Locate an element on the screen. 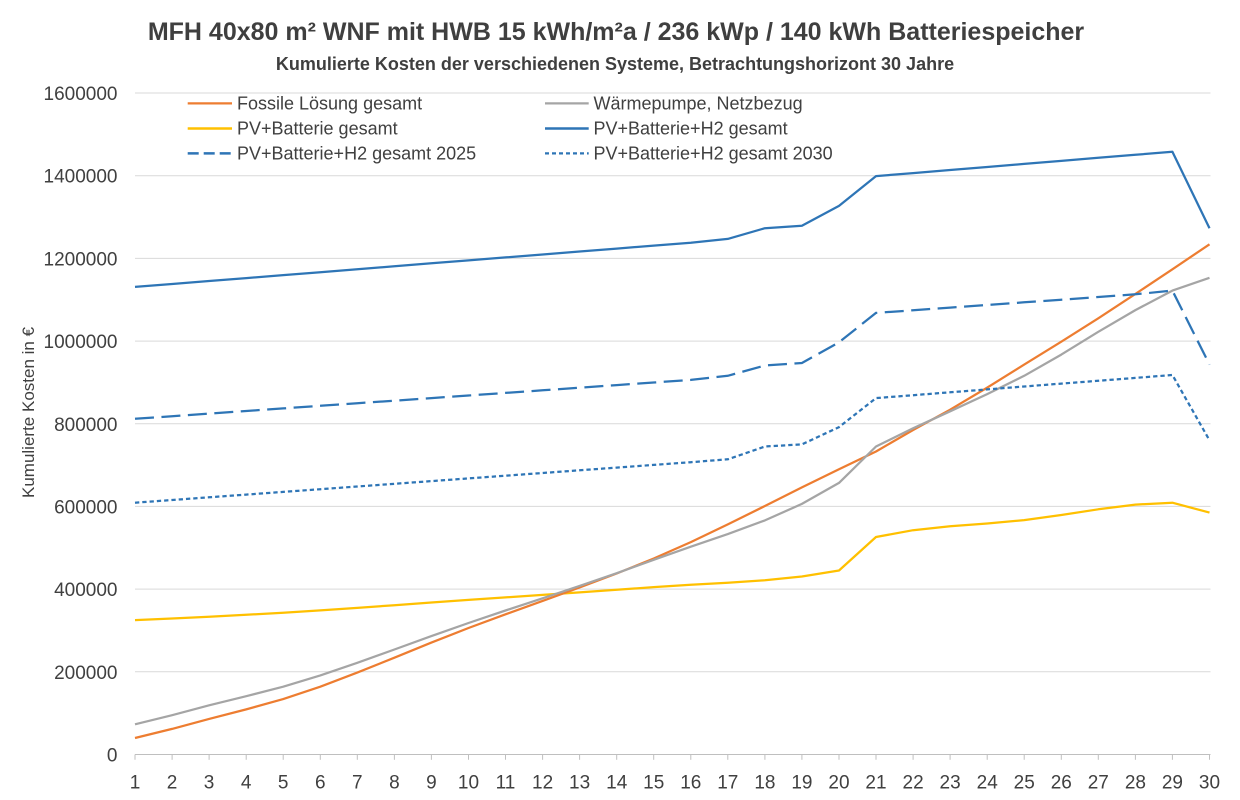 The width and height of the screenshot is (1240, 800). svg-text: 24 is located at coordinates (988, 783).